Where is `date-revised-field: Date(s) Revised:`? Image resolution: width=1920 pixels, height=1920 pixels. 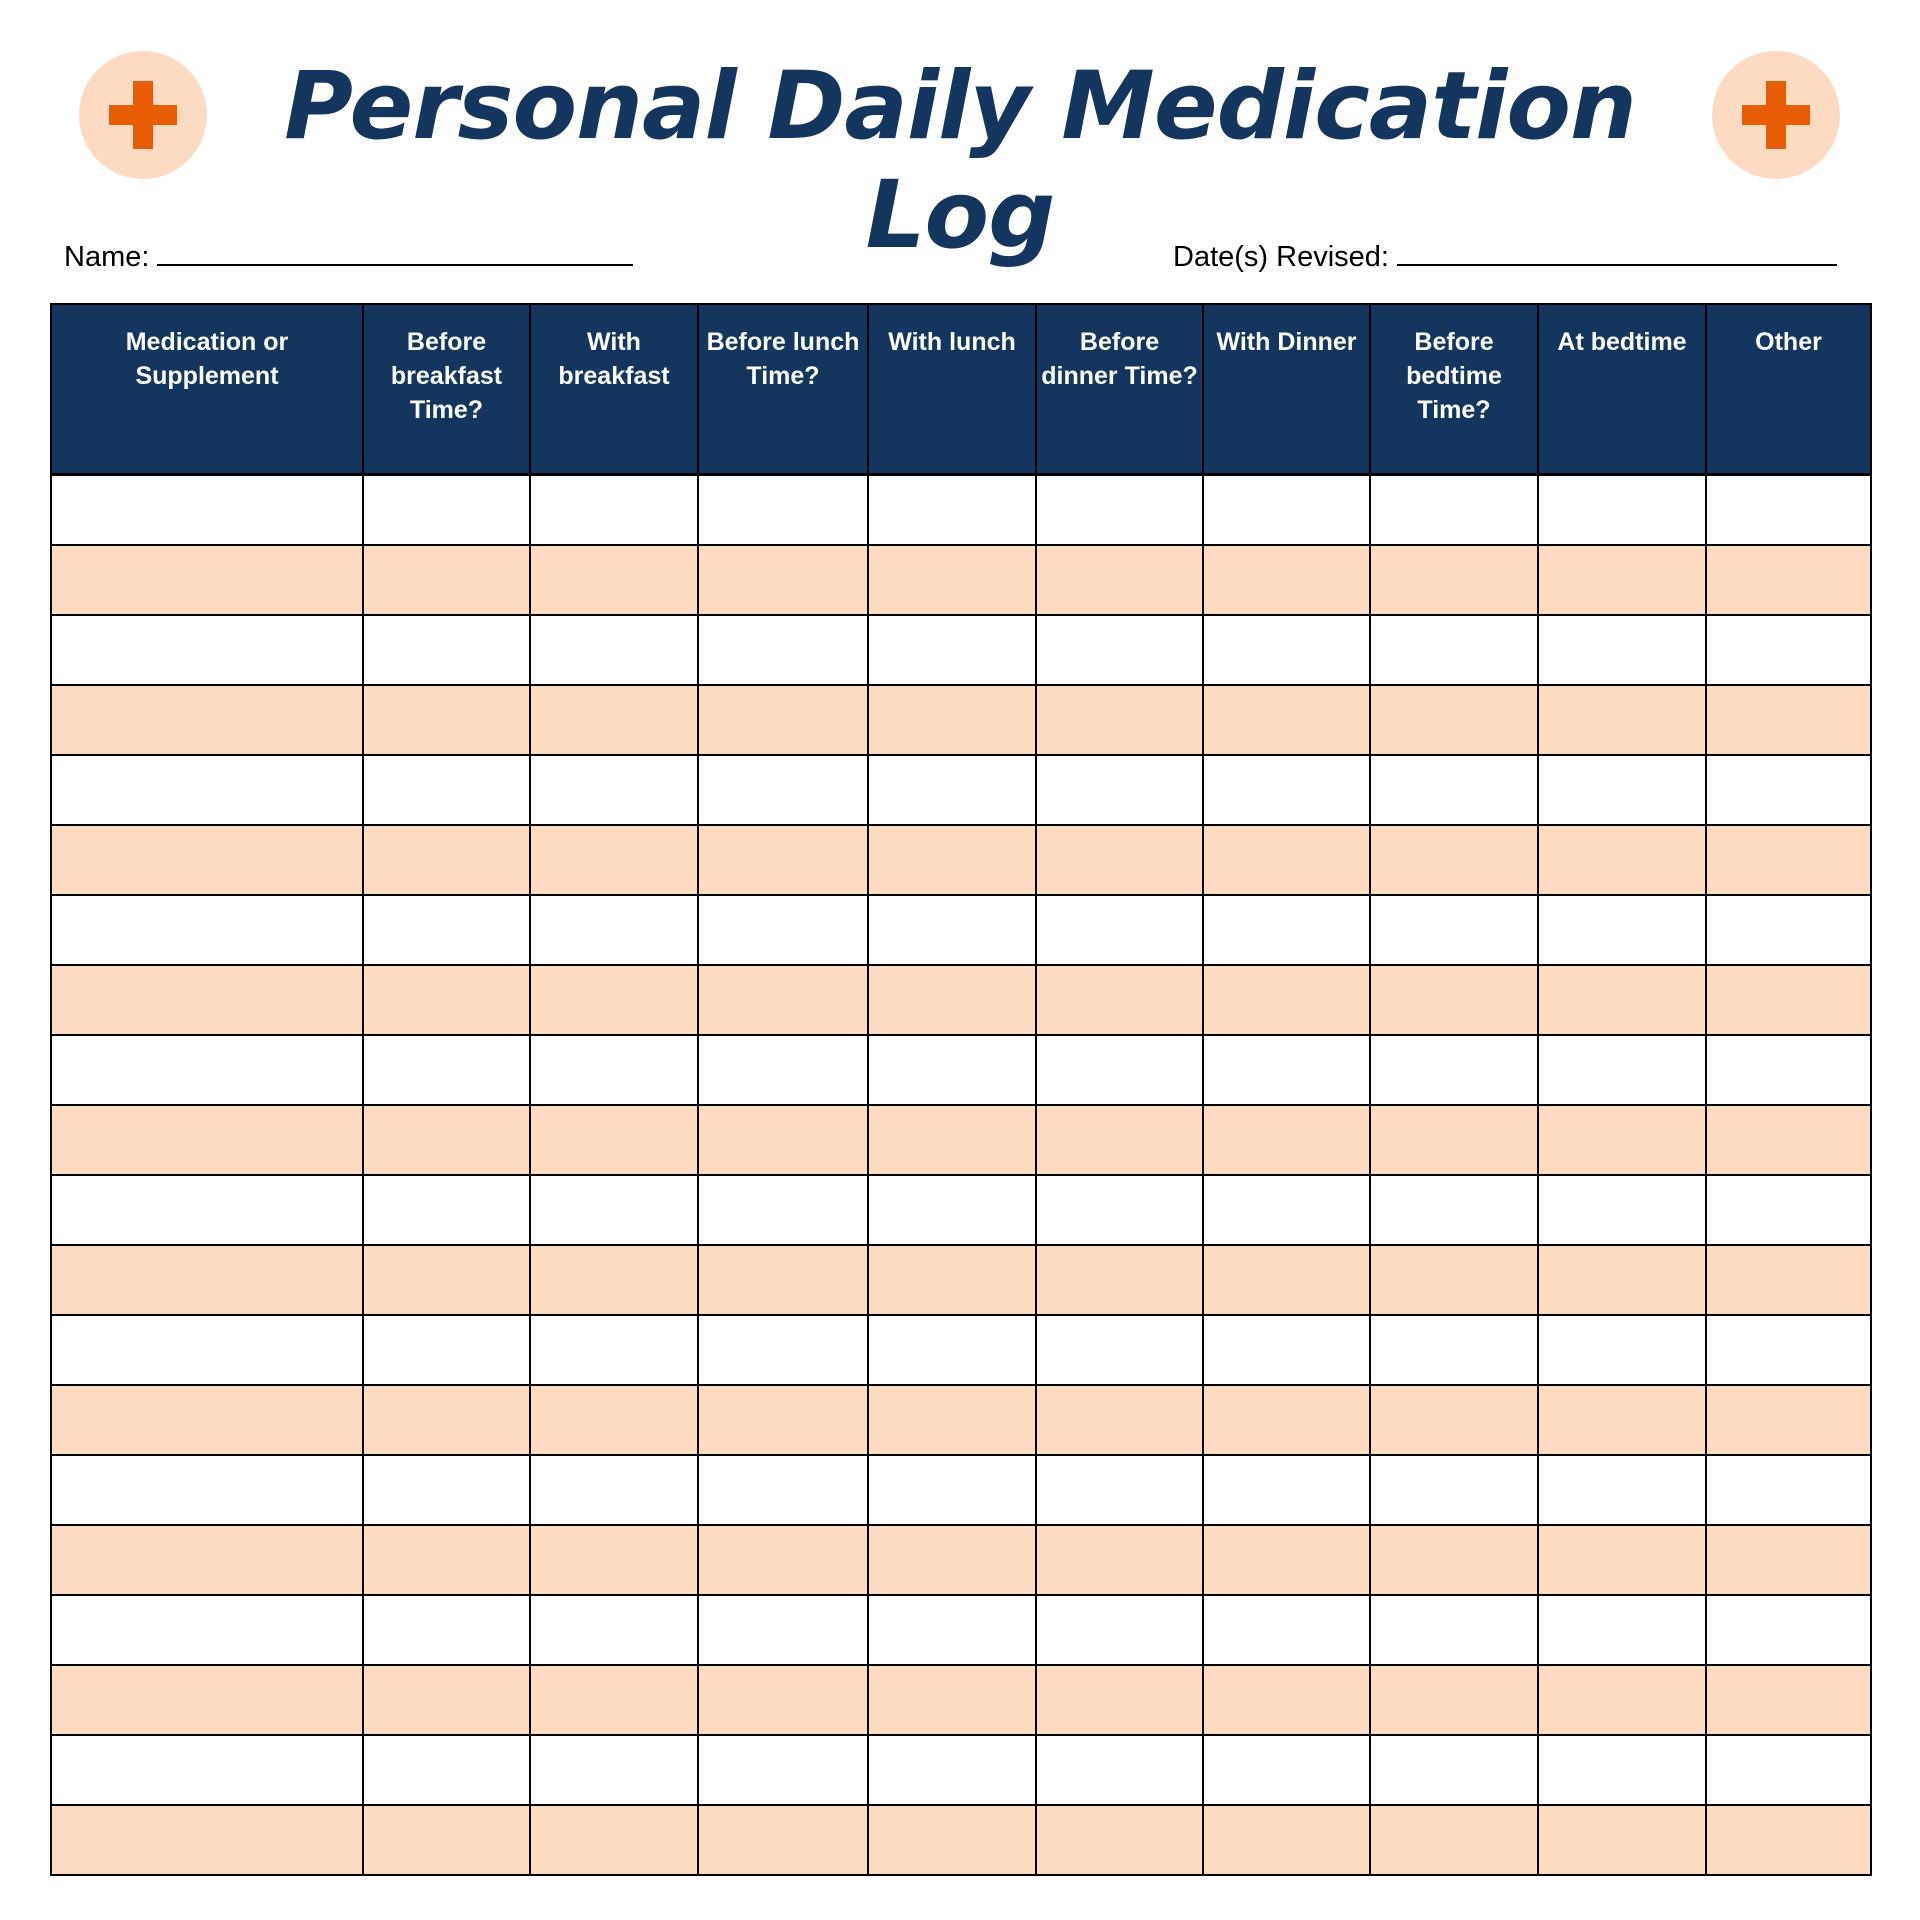 date-revised-field: Date(s) Revised: is located at coordinates (1505, 255).